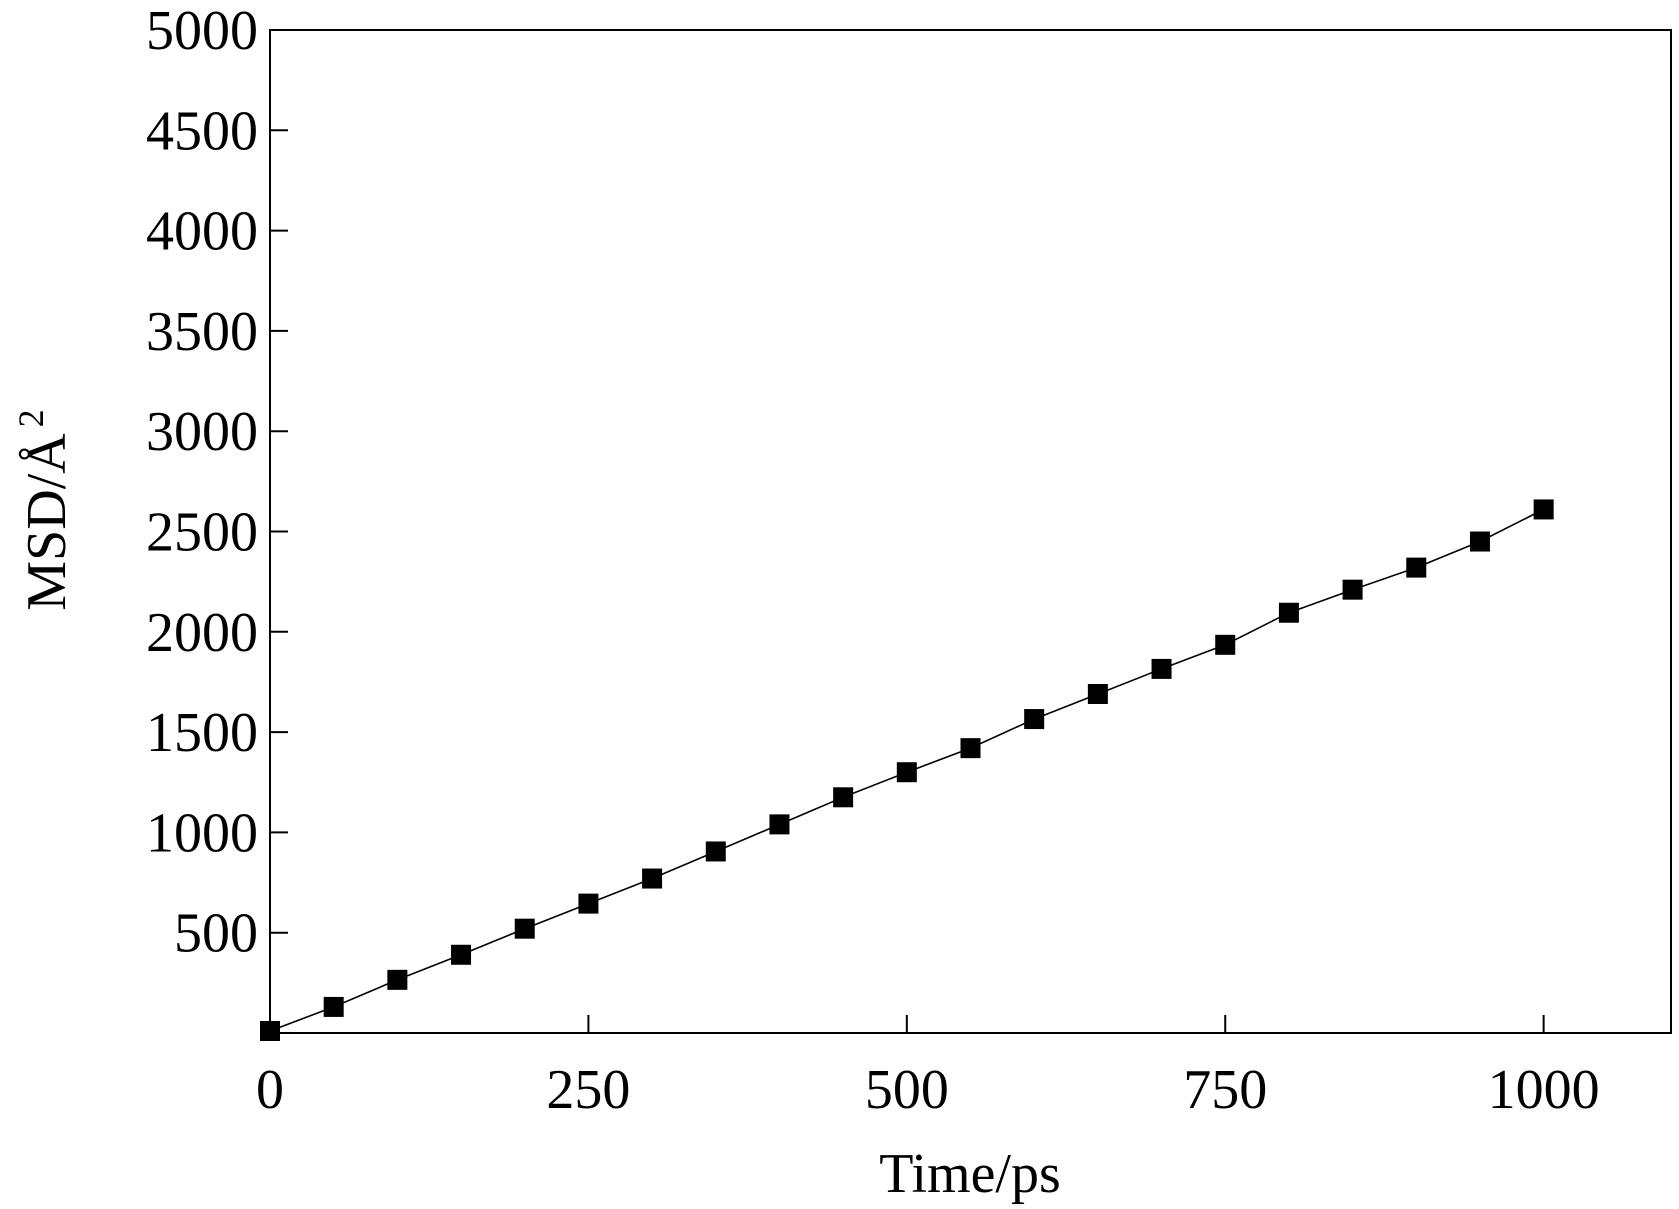  What do you see at coordinates (202, 533) in the screenshot?
I see `y-tick-label: 2500` at bounding box center [202, 533].